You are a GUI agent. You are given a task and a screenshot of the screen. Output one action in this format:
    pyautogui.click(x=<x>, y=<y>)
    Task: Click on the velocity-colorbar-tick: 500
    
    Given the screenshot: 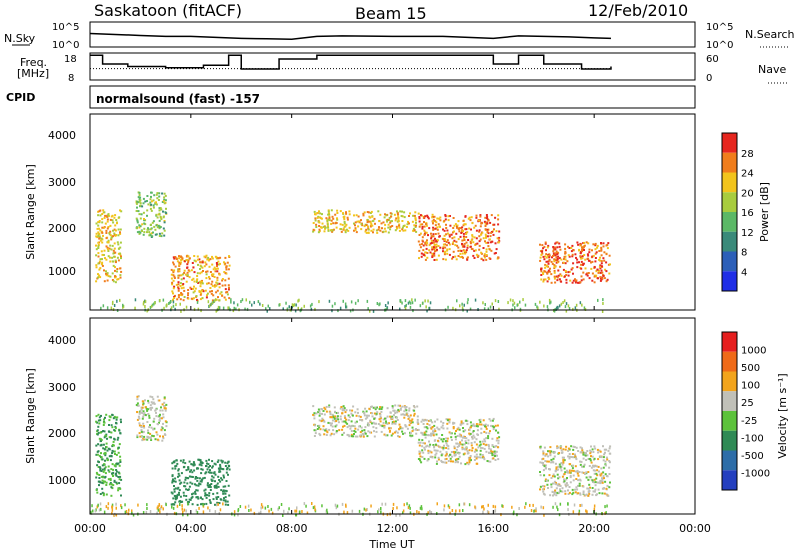 What is the action you would take?
    pyautogui.click(x=750, y=368)
    